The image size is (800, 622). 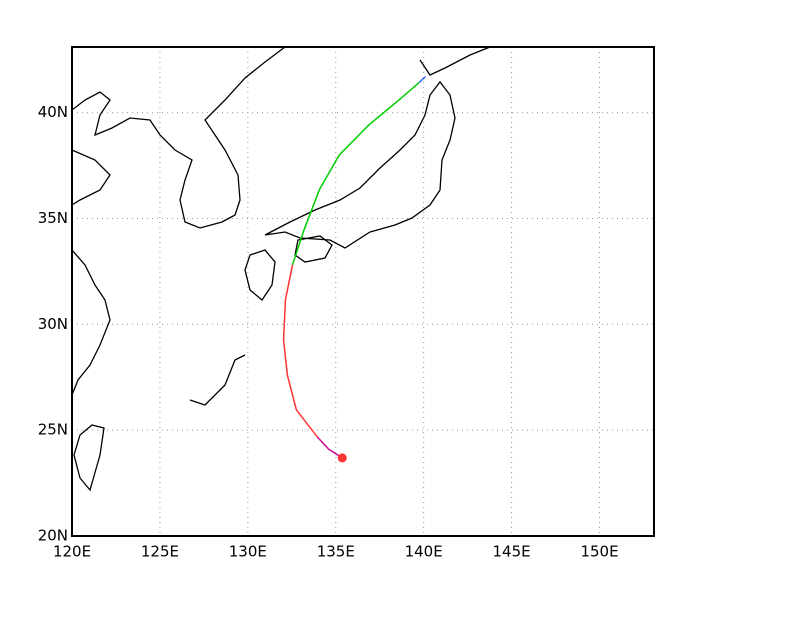 What do you see at coordinates (424, 552) in the screenshot?
I see `x-tick-label: 140E` at bounding box center [424, 552].